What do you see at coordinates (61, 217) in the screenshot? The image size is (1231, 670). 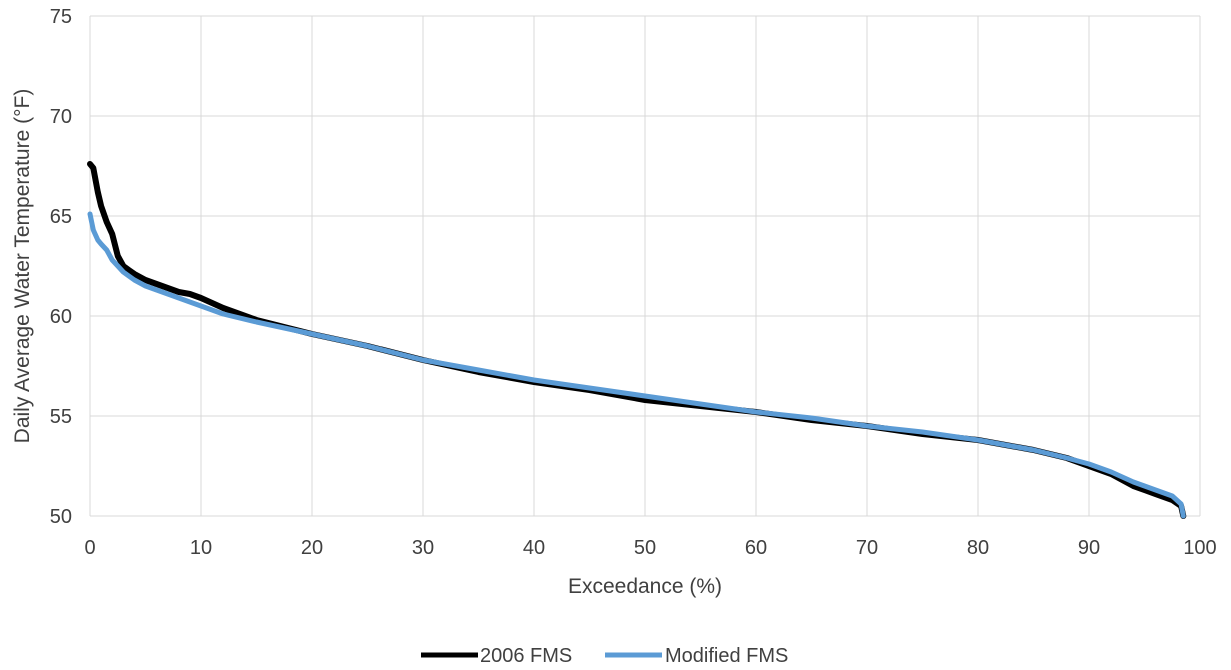 I see `y-tick-label: 65` at bounding box center [61, 217].